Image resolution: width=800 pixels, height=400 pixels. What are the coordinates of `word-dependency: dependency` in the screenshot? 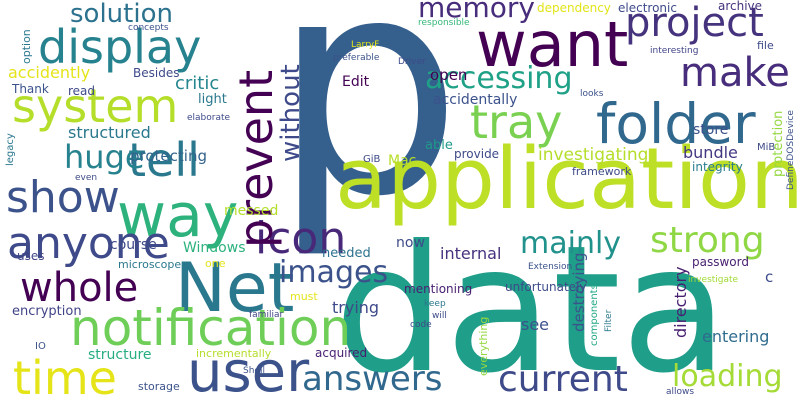 It's located at (574, 8).